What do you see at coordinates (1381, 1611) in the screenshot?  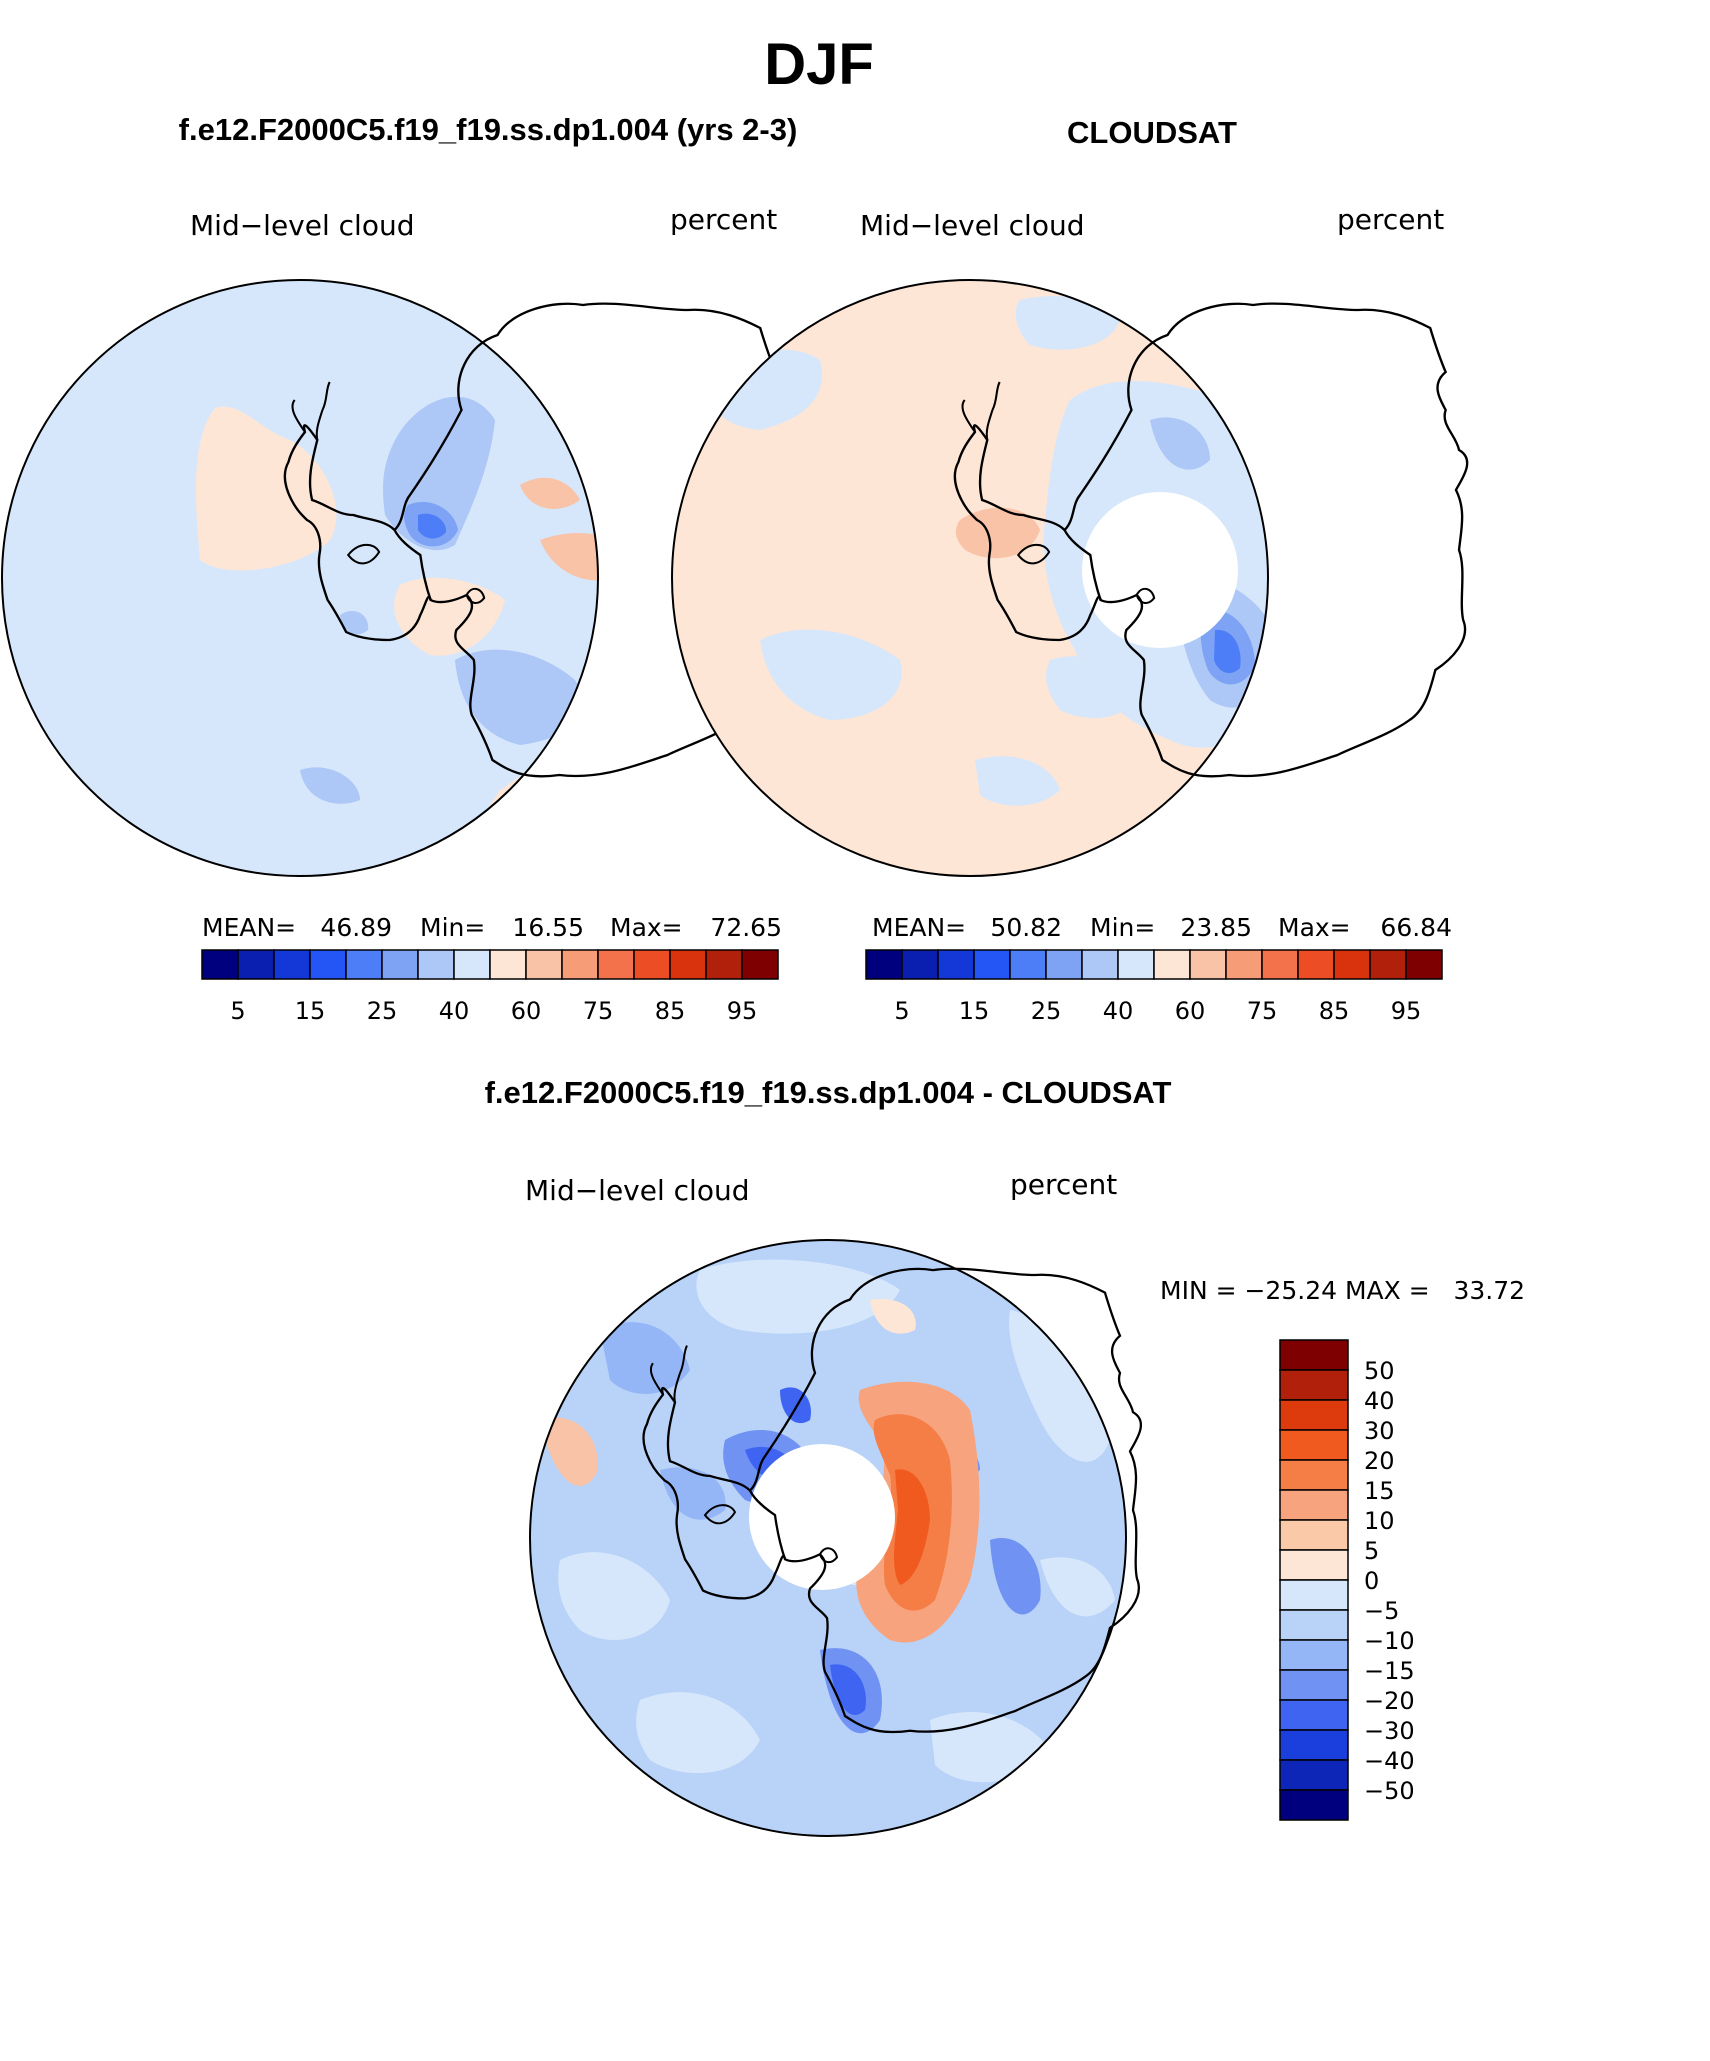 I see `bottom-colorbar-tick-label: −5` at bounding box center [1381, 1611].